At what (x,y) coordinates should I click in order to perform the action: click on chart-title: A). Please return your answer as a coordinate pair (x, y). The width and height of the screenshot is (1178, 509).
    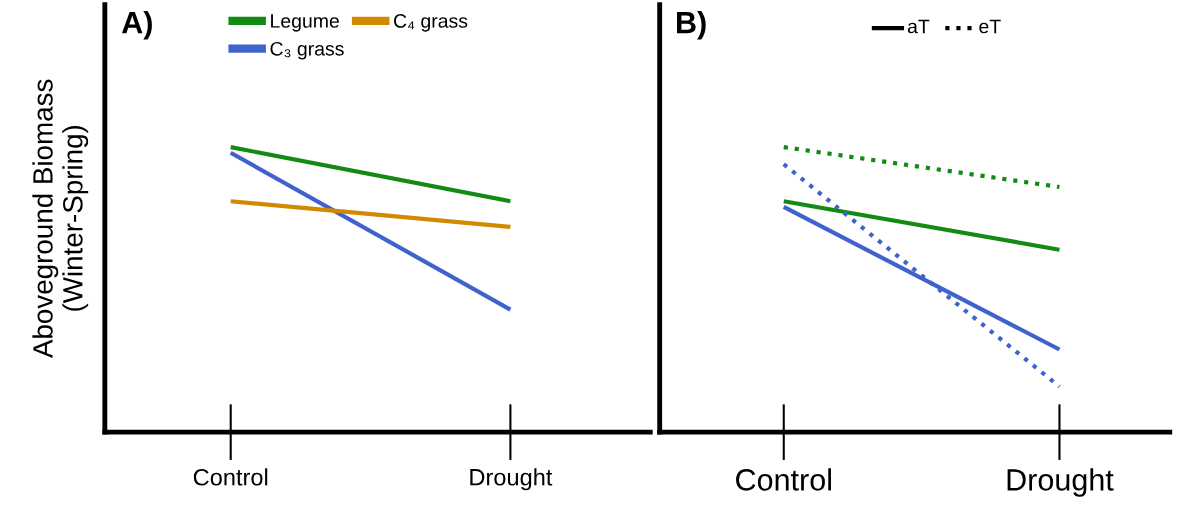
    Looking at the image, I should click on (136, 25).